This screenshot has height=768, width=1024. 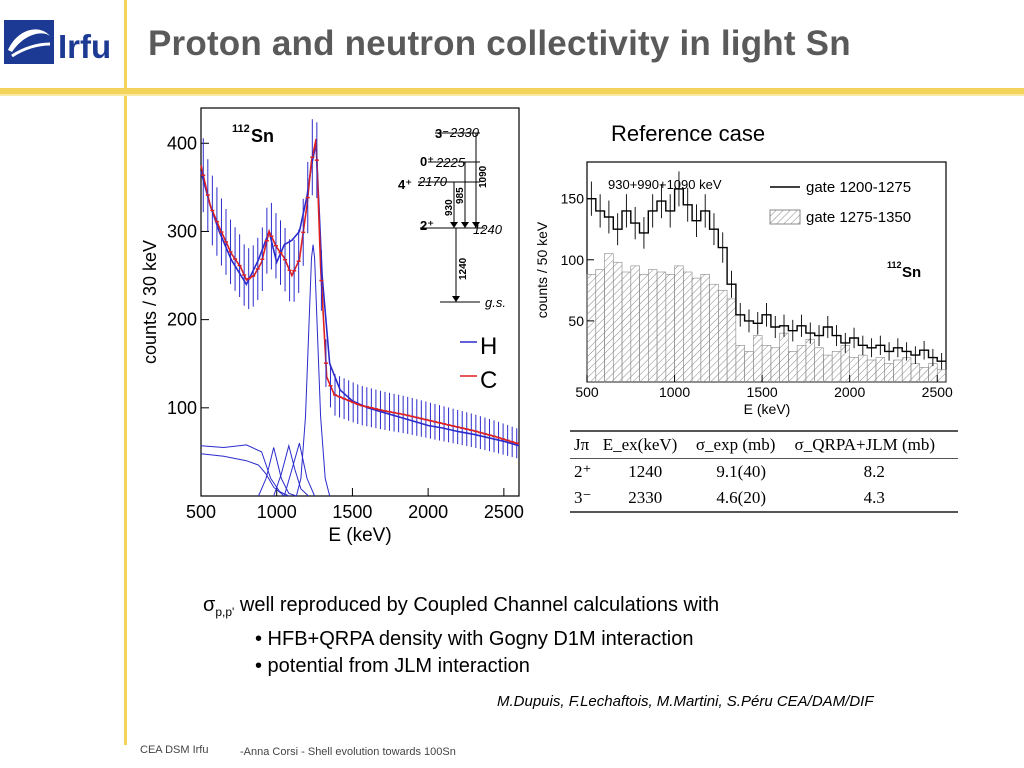 I want to click on logo-swoosh-icon, so click(x=29, y=40).